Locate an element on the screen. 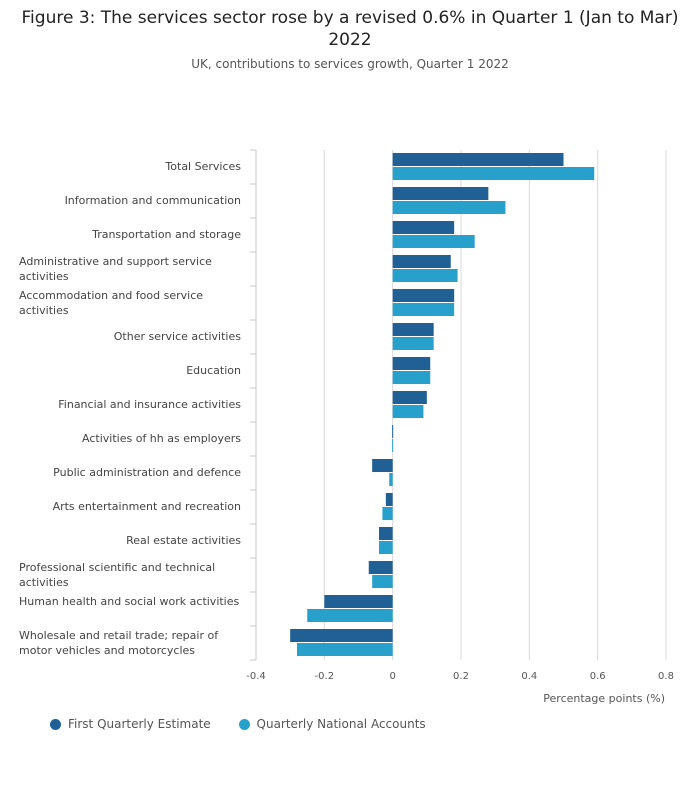  category-label: Transportation and storage is located at coordinates (166, 234).